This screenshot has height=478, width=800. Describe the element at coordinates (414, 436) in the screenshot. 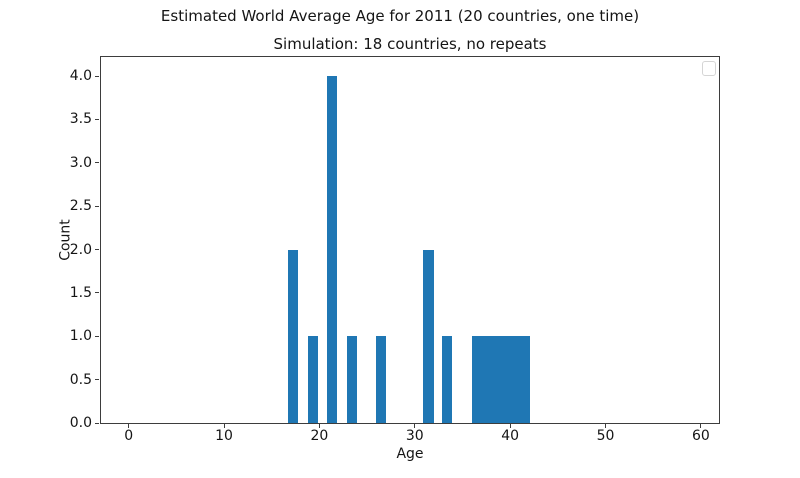

I see `x-tick-label: 30` at that location.